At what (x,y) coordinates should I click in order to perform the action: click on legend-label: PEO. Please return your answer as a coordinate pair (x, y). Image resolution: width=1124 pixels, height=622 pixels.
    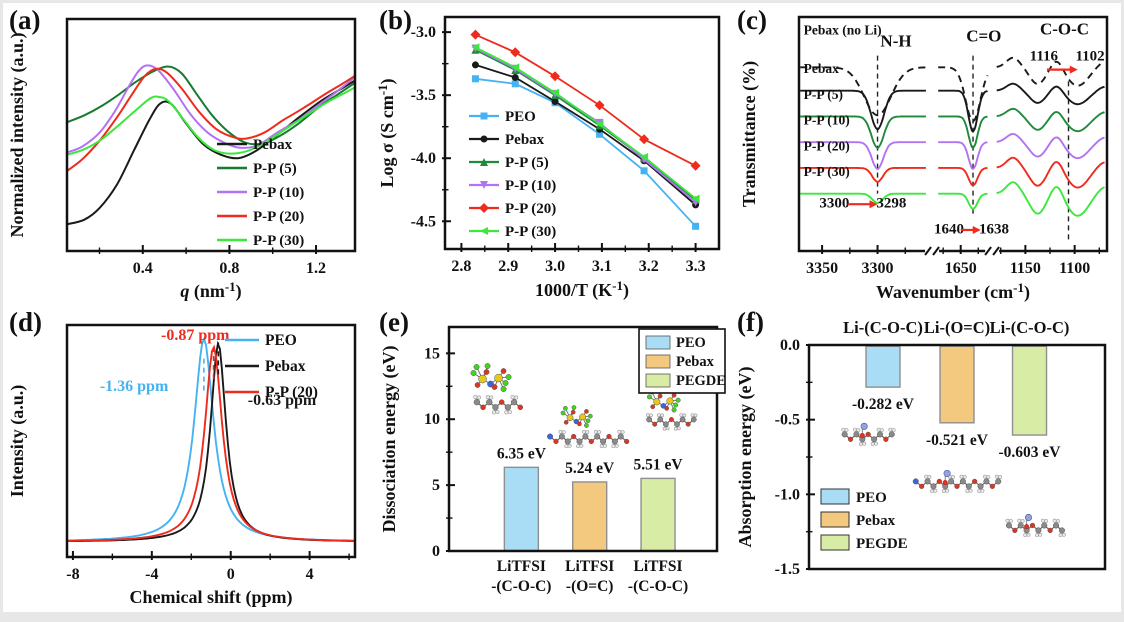
    Looking at the image, I should click on (691, 343).